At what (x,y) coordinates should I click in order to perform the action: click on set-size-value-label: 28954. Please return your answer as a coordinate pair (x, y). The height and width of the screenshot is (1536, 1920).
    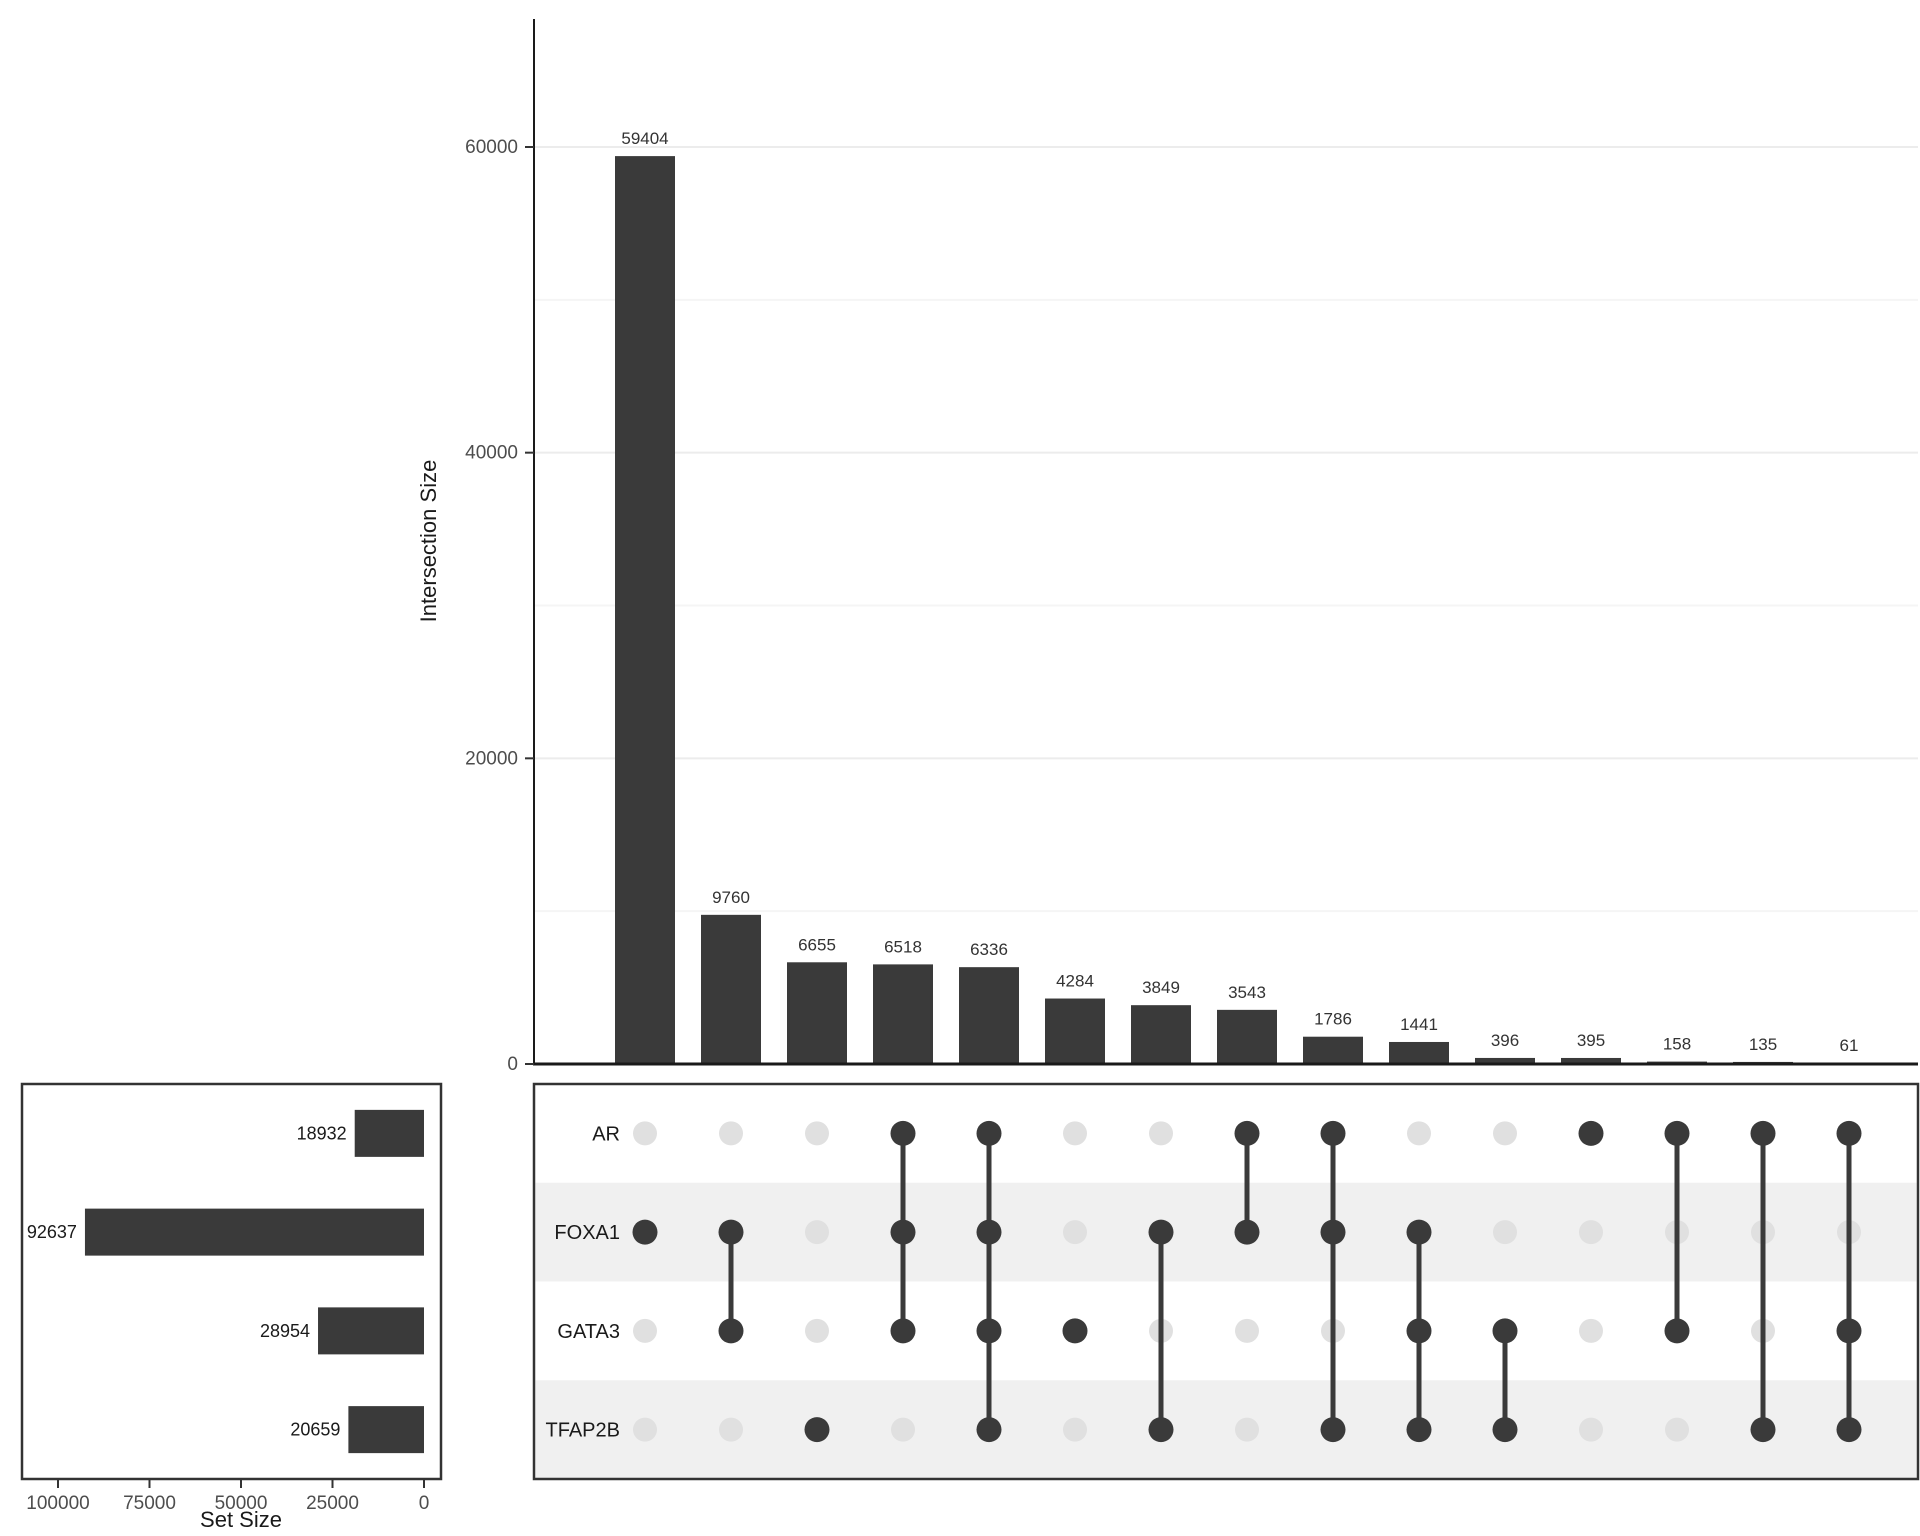
    Looking at the image, I should click on (285, 1331).